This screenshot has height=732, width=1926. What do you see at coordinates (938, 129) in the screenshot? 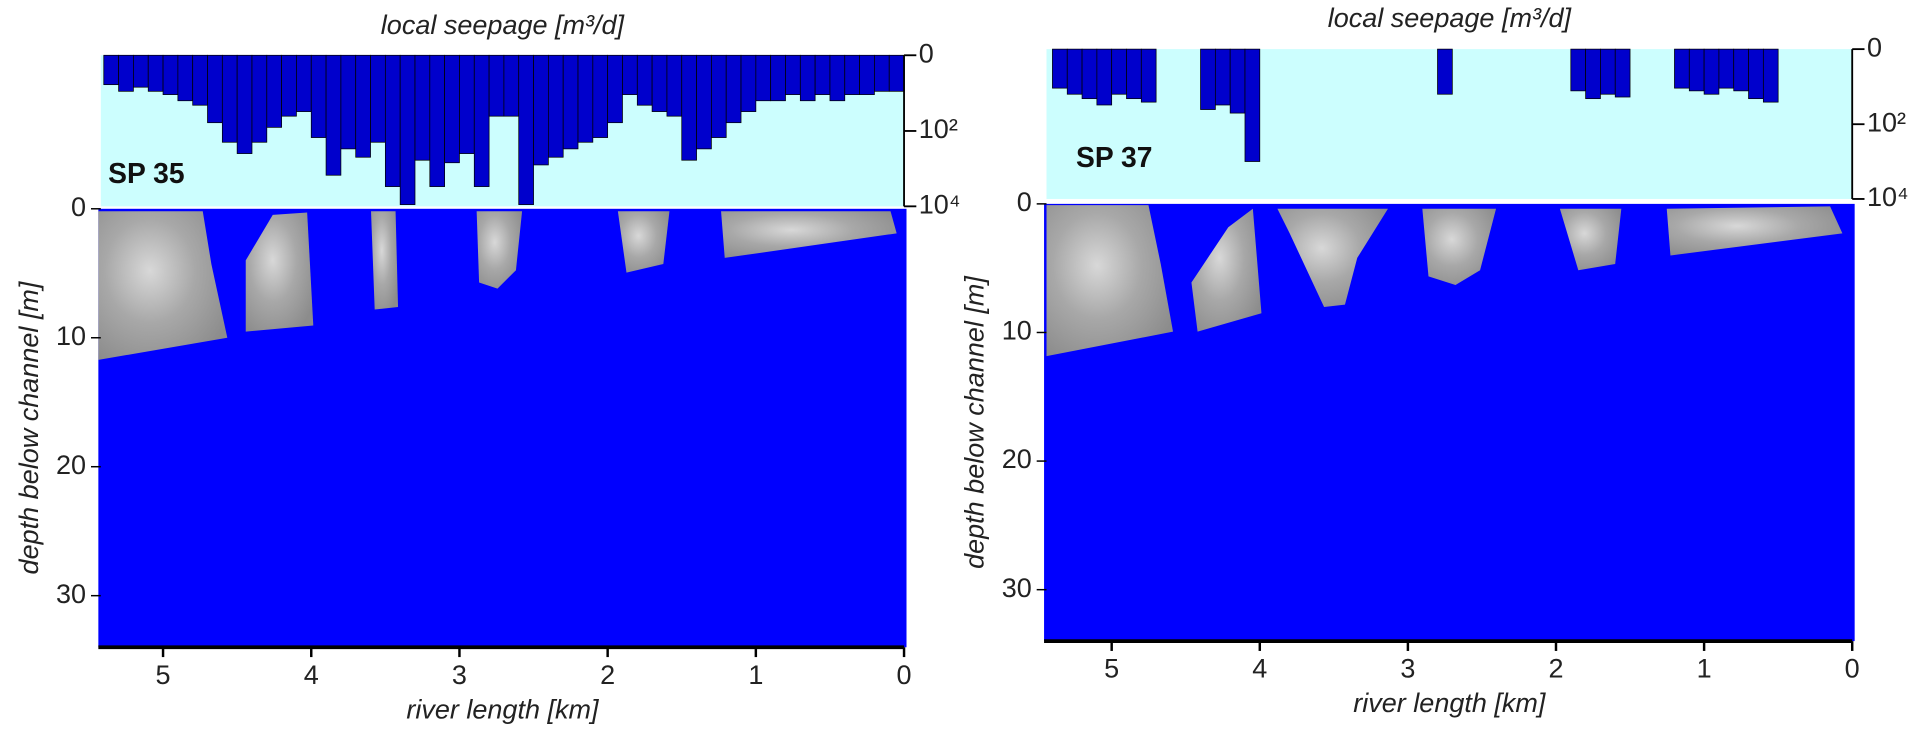
I see `y-tick-label: 10²` at bounding box center [938, 129].